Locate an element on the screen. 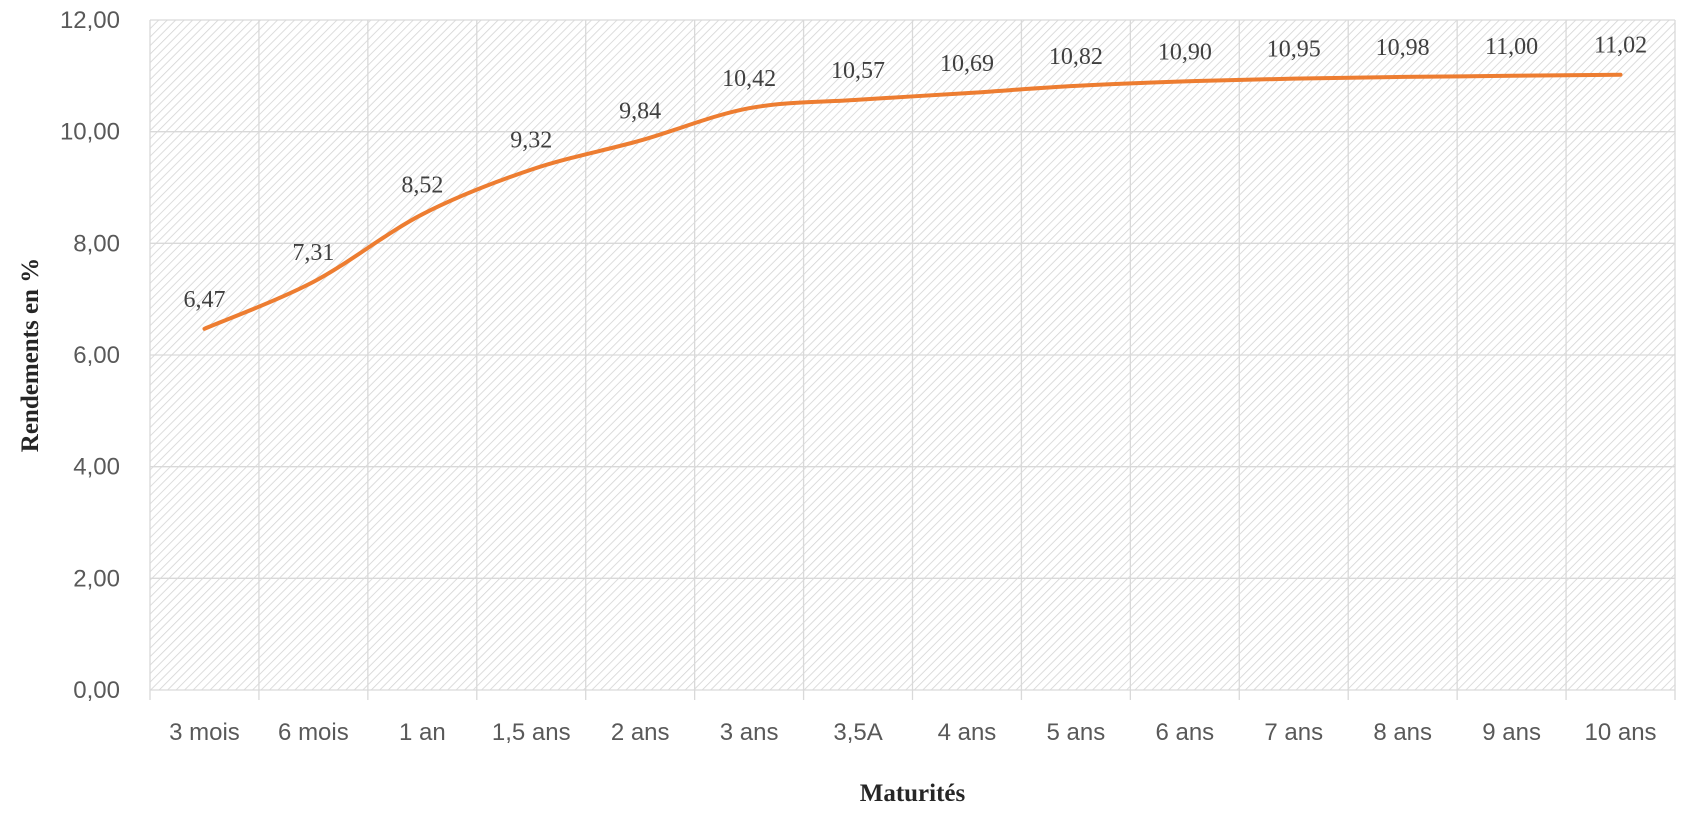  data-label: 6,47 is located at coordinates (204, 300).